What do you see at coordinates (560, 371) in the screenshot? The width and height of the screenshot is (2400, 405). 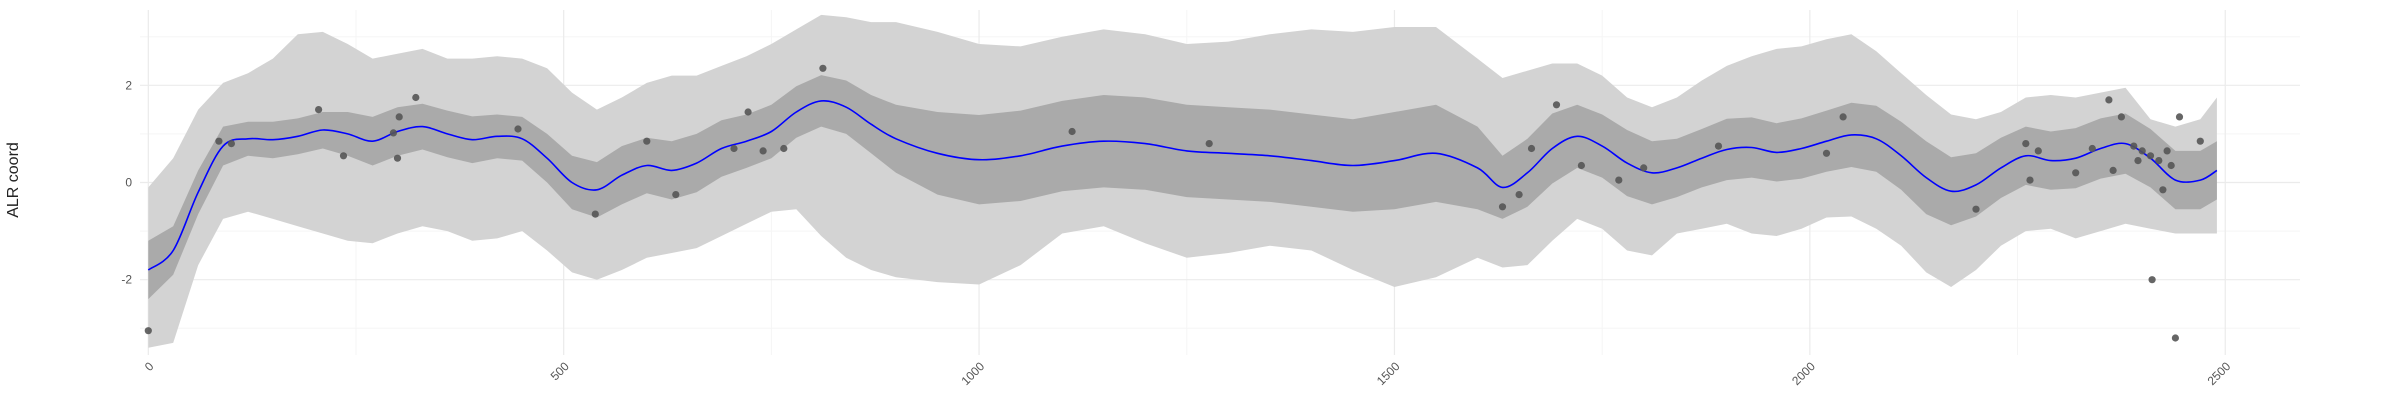 I see `x-tick-label: 500` at bounding box center [560, 371].